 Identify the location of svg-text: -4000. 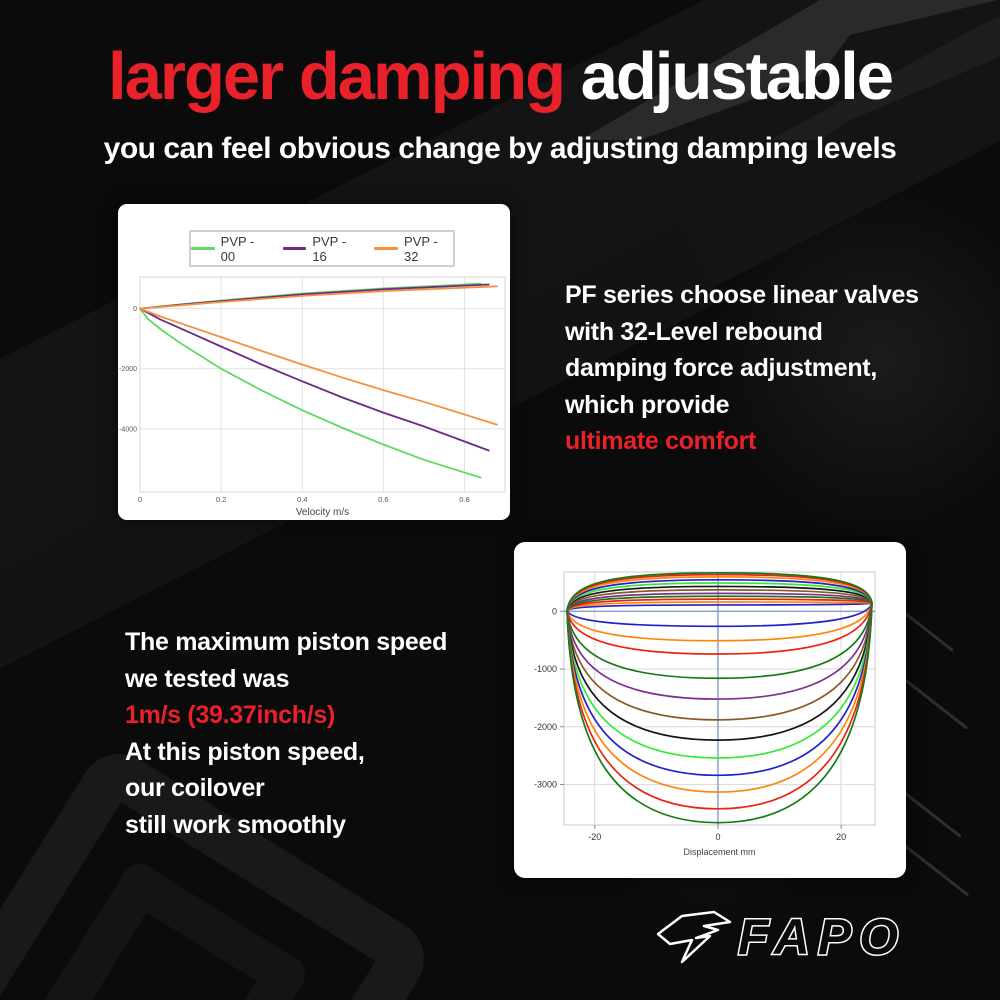
(128, 429).